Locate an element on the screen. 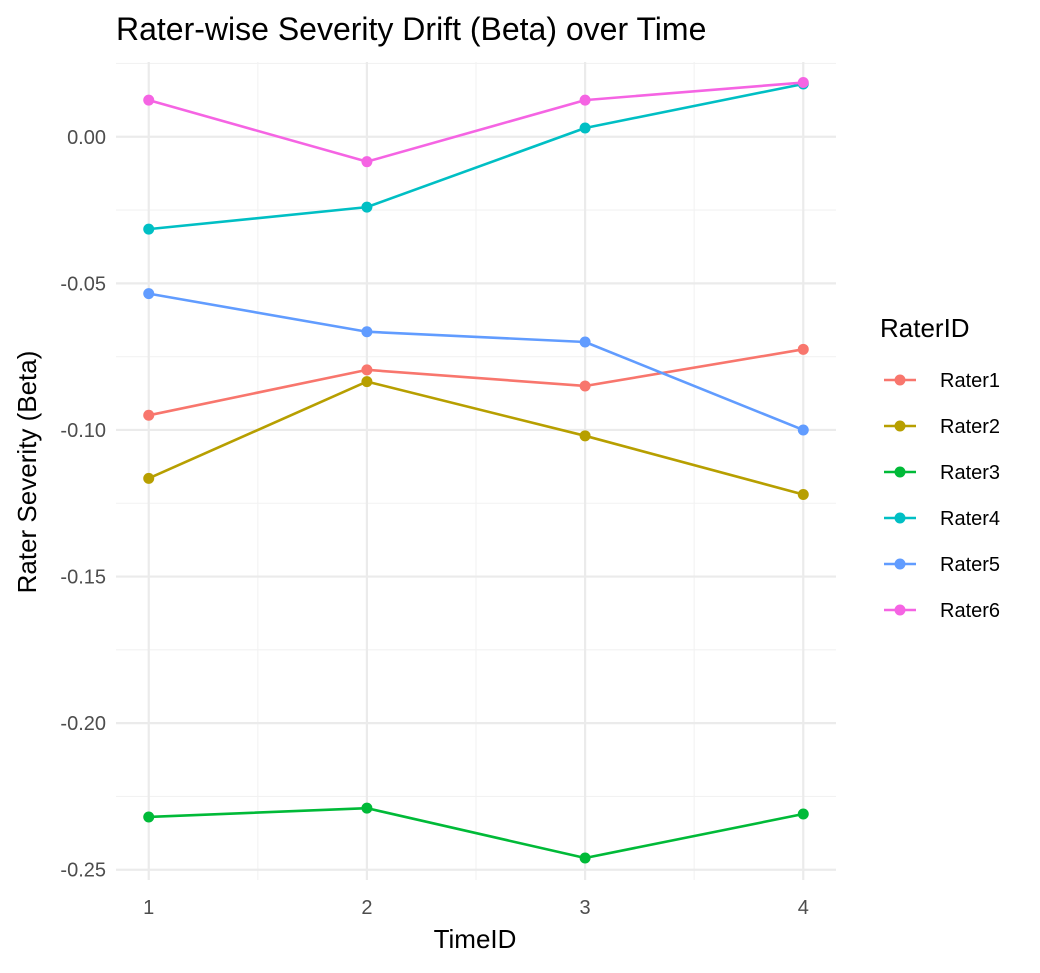 The width and height of the screenshot is (1040, 973). legend-marker-rater2 is located at coordinates (900, 426).